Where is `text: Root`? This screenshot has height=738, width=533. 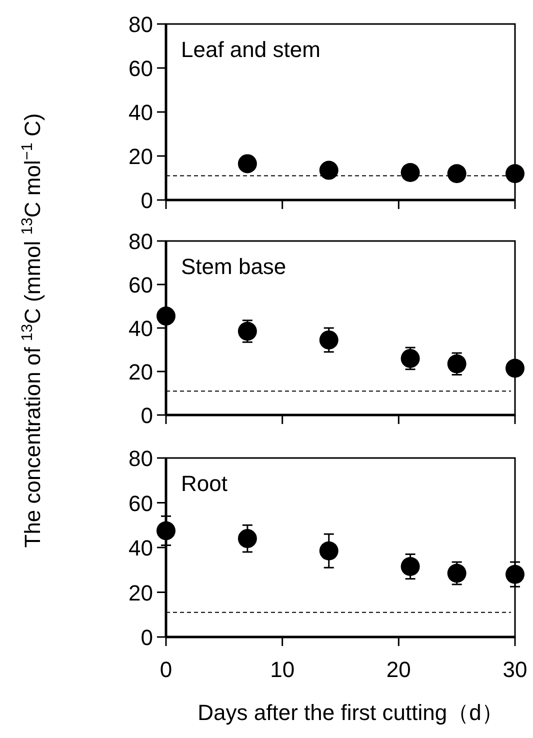 text: Root is located at coordinates (204, 483).